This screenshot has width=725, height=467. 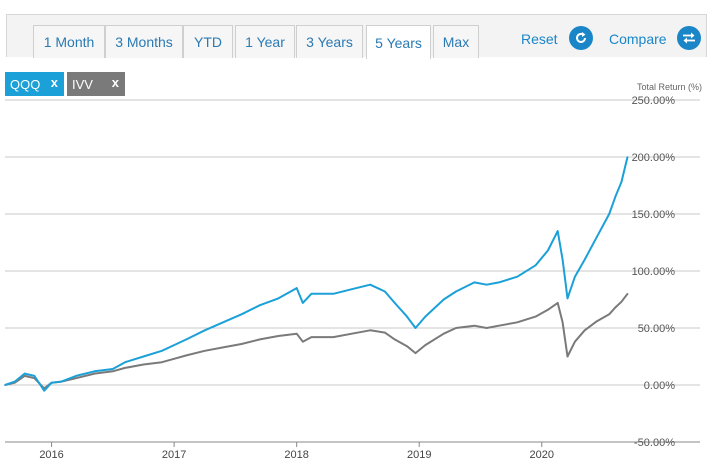 I want to click on x-tick-label: 2020, so click(x=542, y=455).